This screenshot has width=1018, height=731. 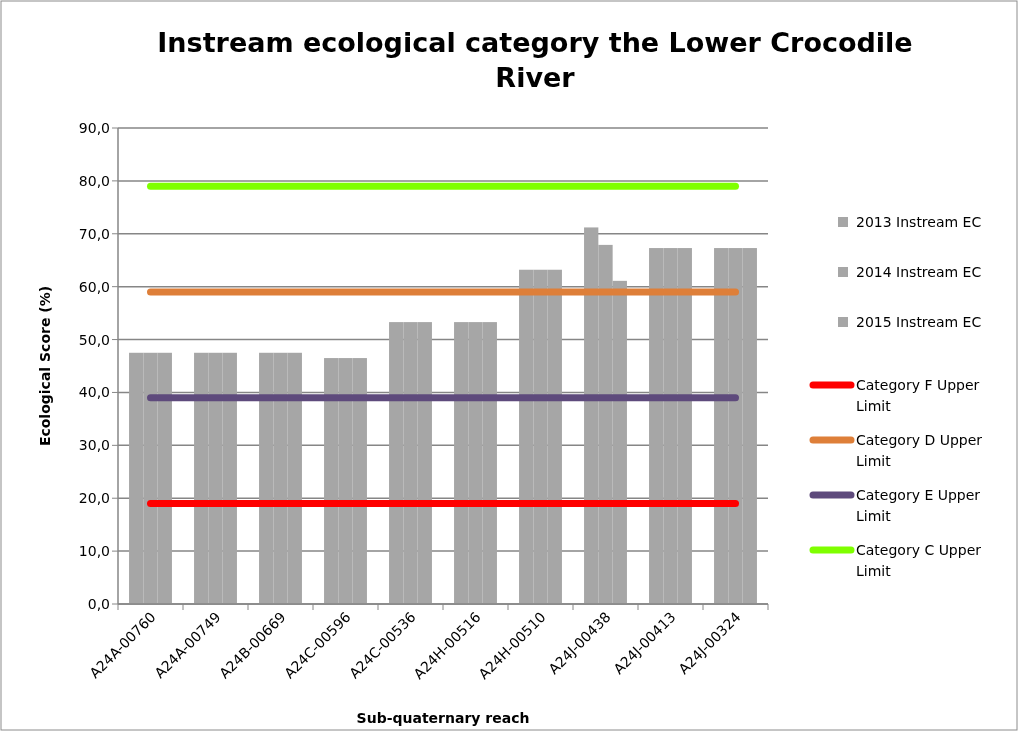 What do you see at coordinates (918, 505) in the screenshot?
I see `legend-label: Category E Upper Limit` at bounding box center [918, 505].